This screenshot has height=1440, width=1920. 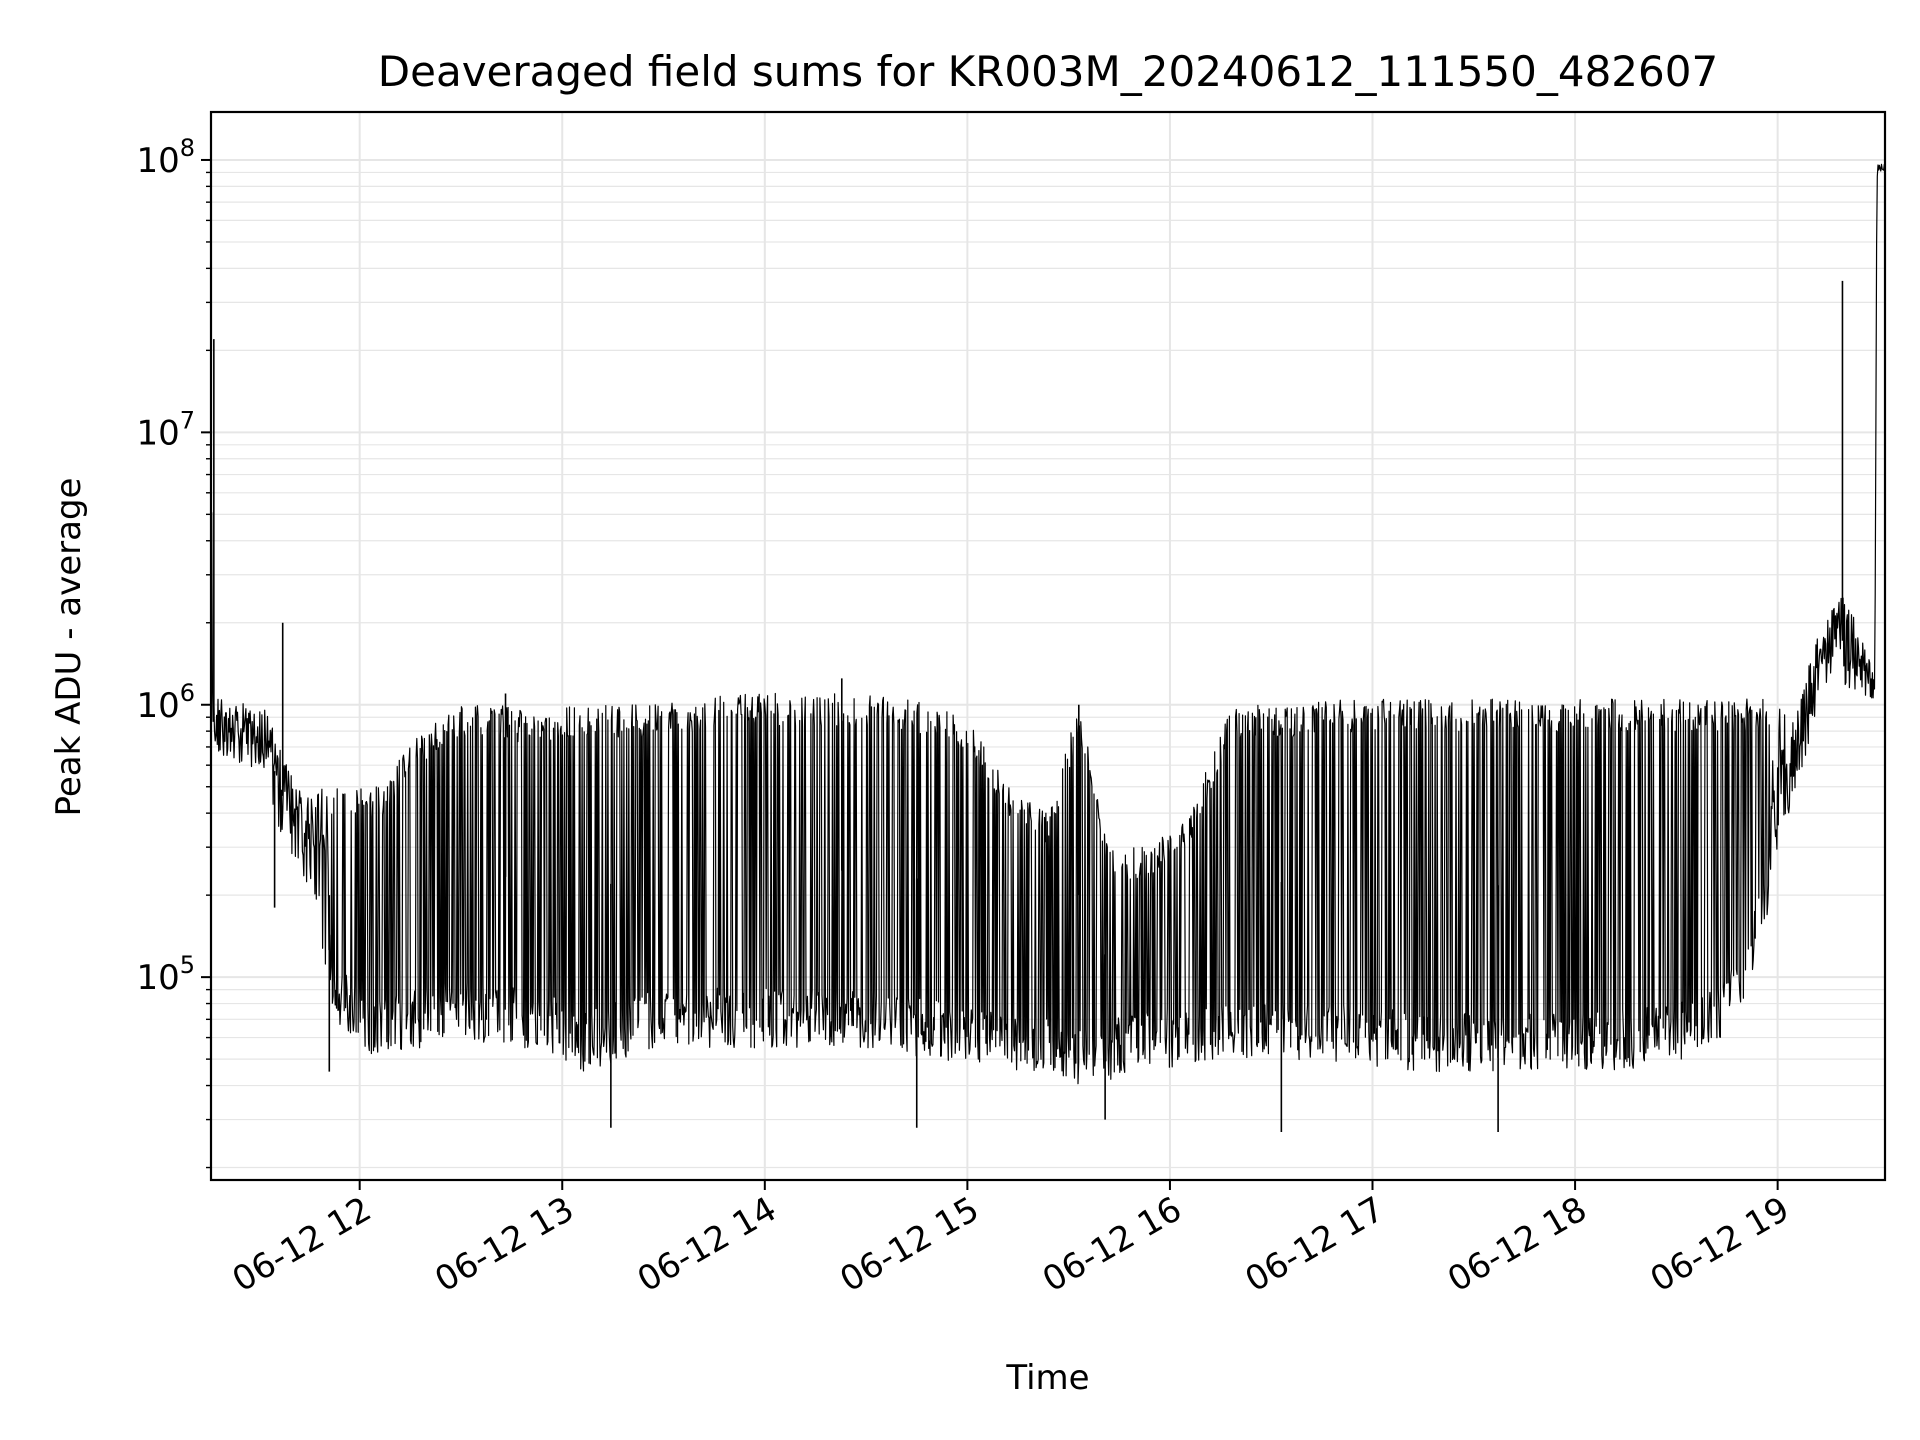 I want to click on y-tick-label: 10⁵, so click(x=165, y=974).